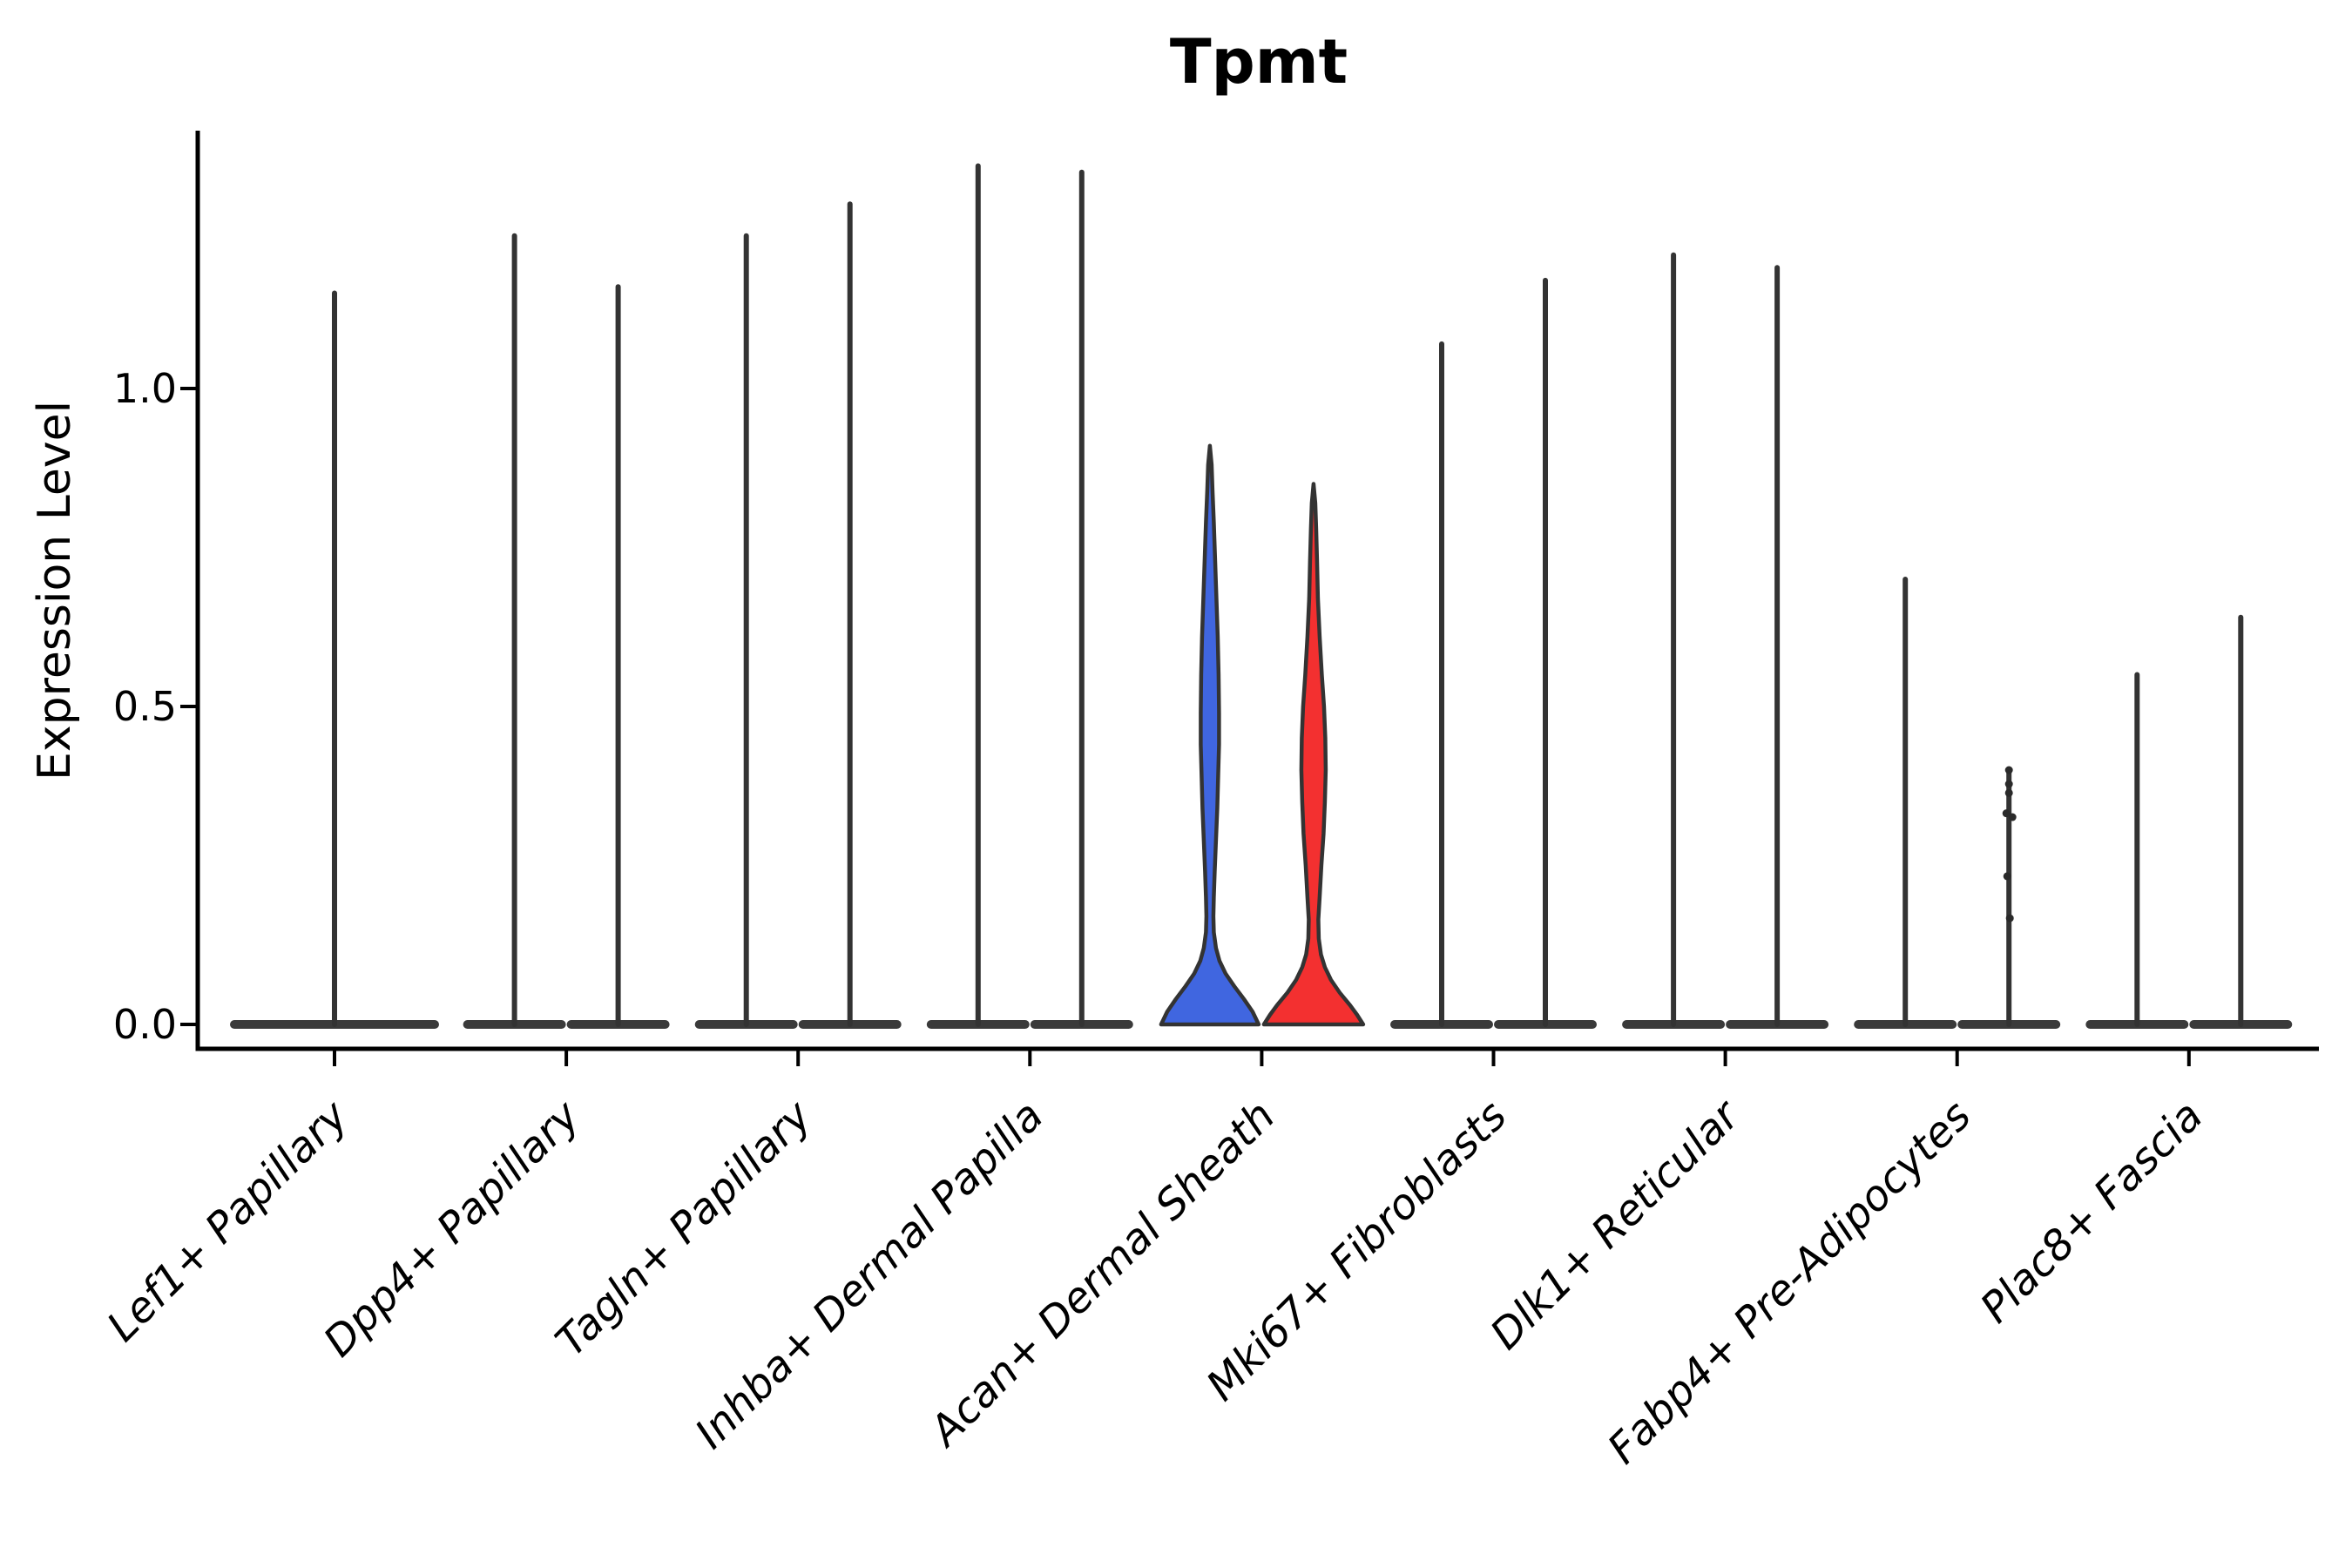  Describe the element at coordinates (2137, 850) in the screenshot. I see `violin-plac8-fascia-left` at that location.